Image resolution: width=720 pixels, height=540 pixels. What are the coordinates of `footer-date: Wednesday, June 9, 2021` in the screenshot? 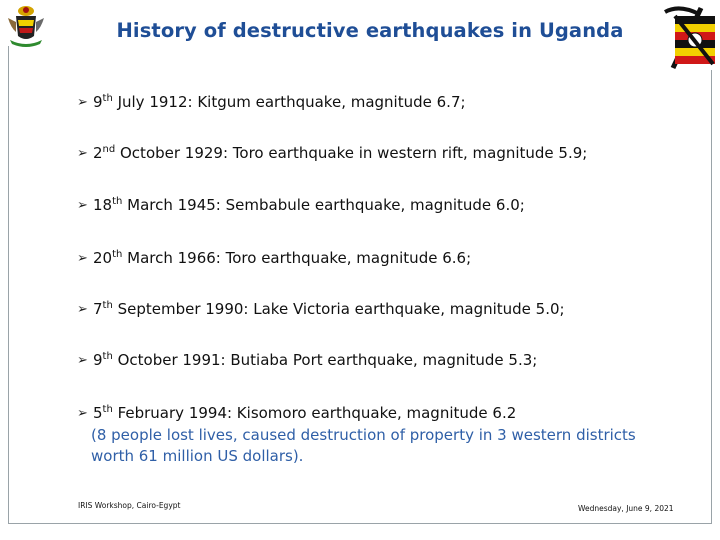 It's located at (626, 508).